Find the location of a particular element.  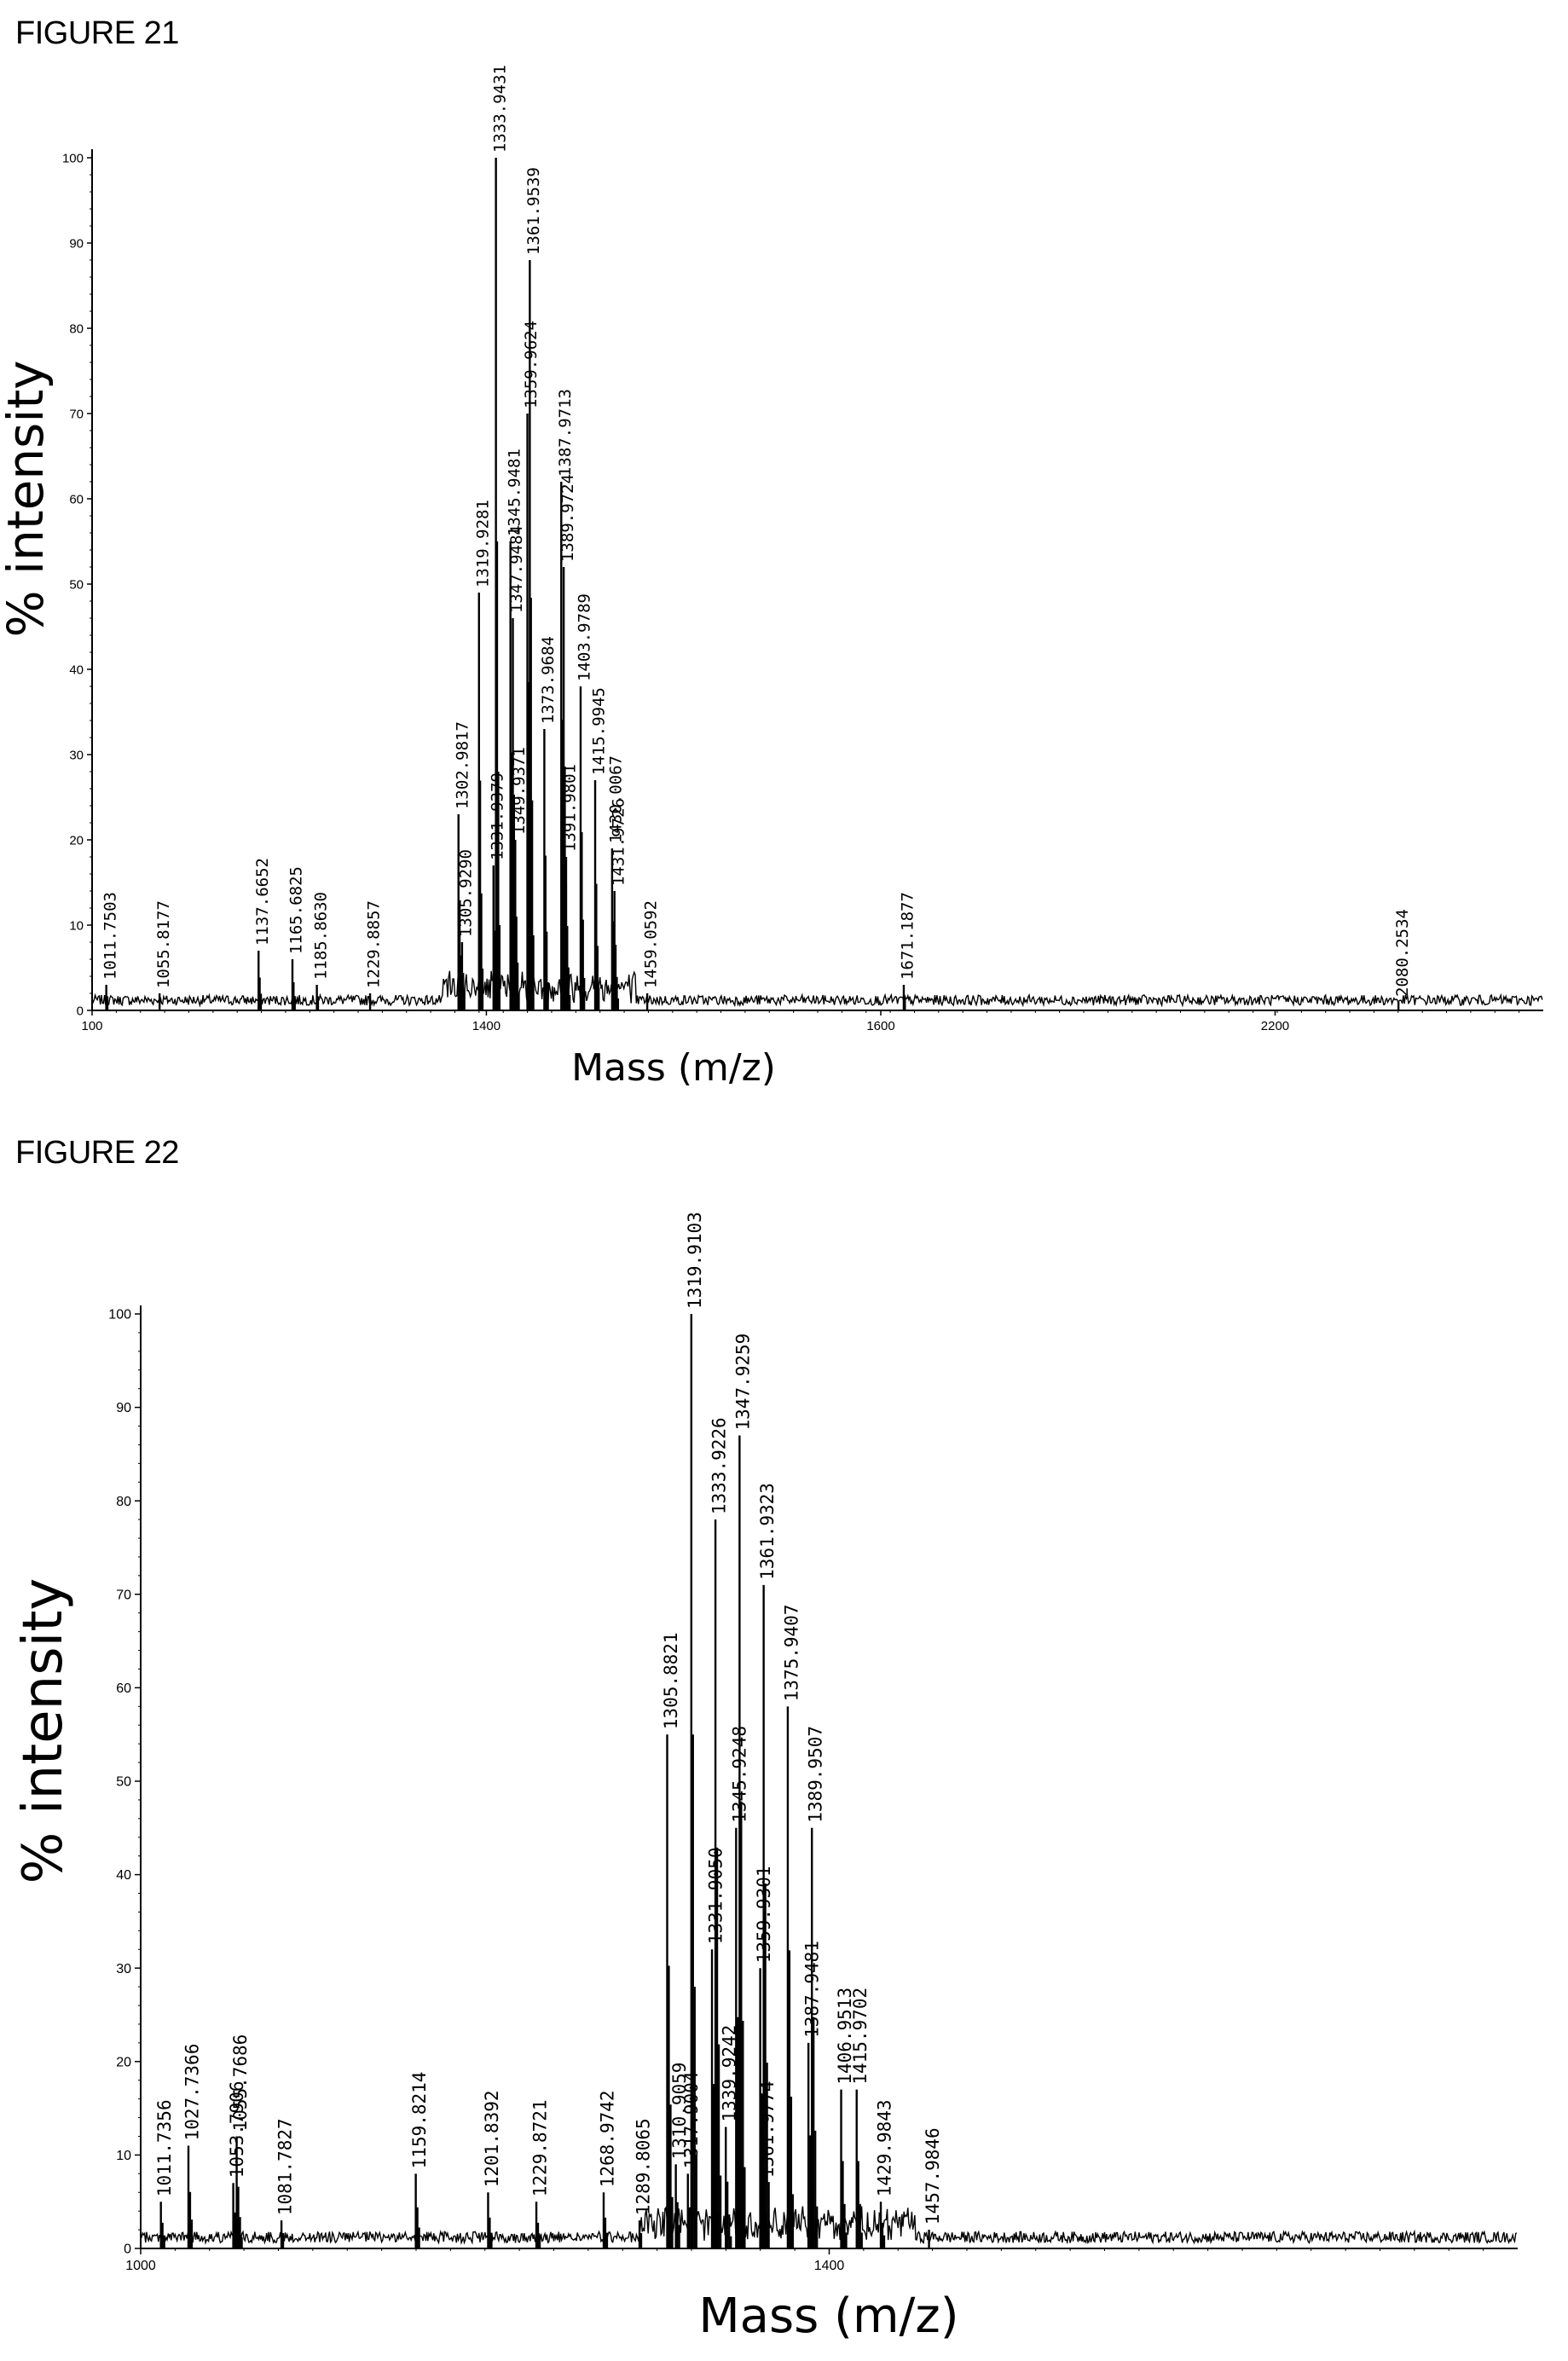

peak-label: 1229.8721 is located at coordinates (539, 2147).